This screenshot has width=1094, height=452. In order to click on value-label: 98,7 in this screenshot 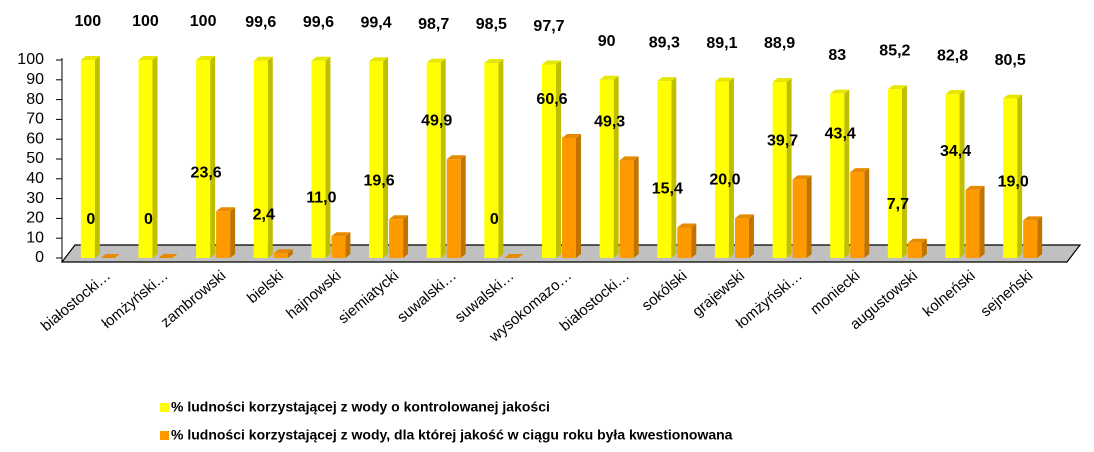, I will do `click(433, 24)`.